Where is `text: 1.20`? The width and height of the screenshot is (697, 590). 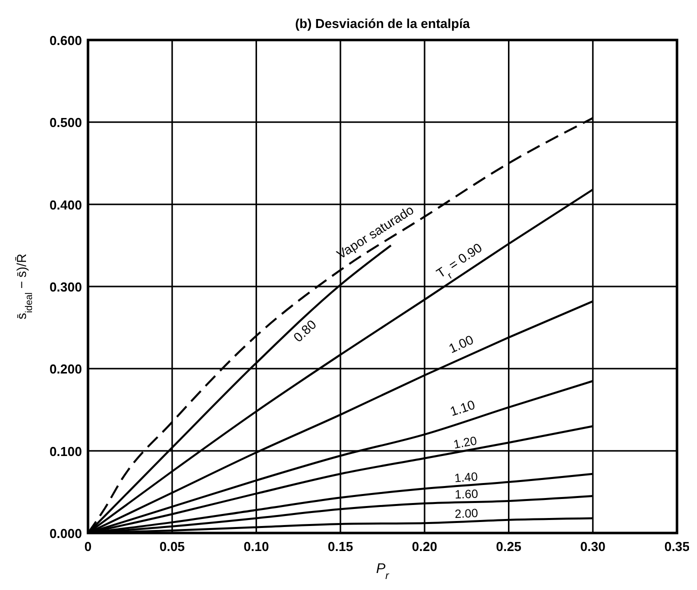 text: 1.20 is located at coordinates (465, 442).